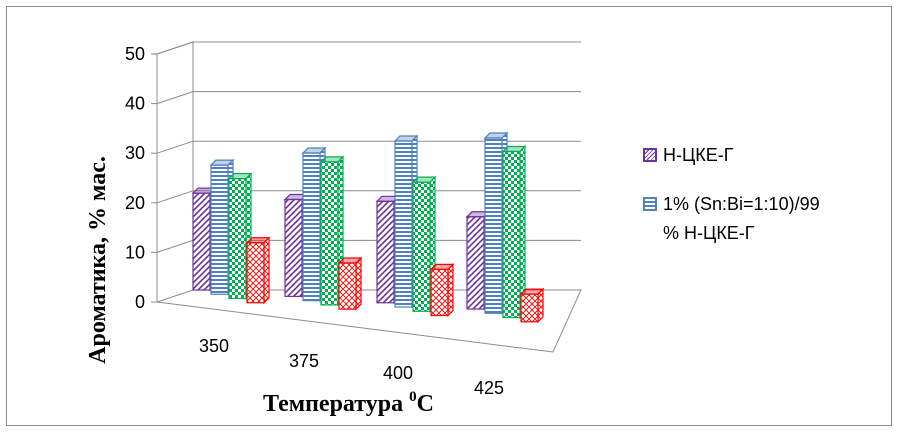 The image size is (900, 434). What do you see at coordinates (489, 388) in the screenshot?
I see `x-tick-label-425: 425` at bounding box center [489, 388].